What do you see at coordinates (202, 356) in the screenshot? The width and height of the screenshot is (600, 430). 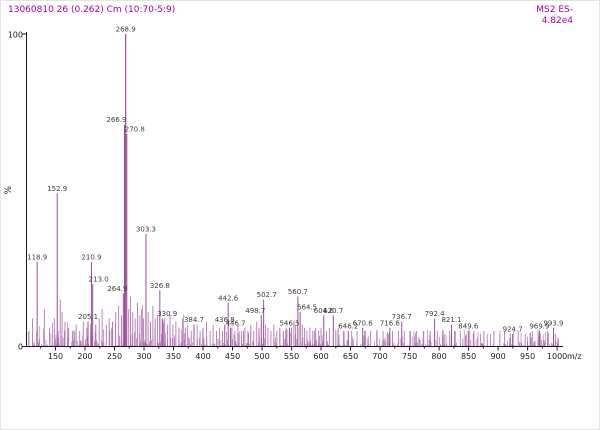 I see `svg-text: 400` at bounding box center [202, 356].